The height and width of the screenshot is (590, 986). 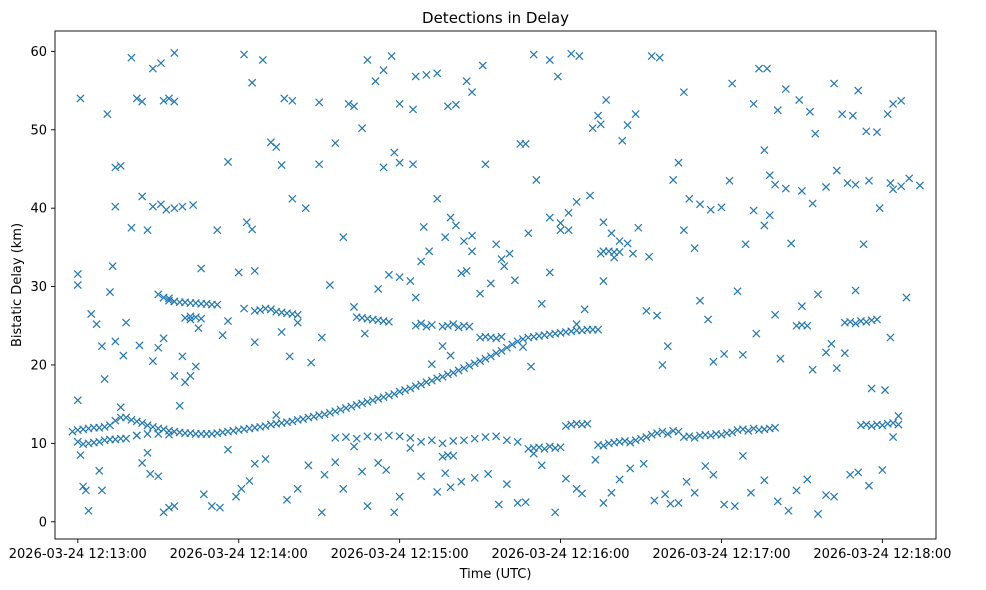 I want to click on x-tick-label: 2026-03-24 12:13:00, so click(x=78, y=554).